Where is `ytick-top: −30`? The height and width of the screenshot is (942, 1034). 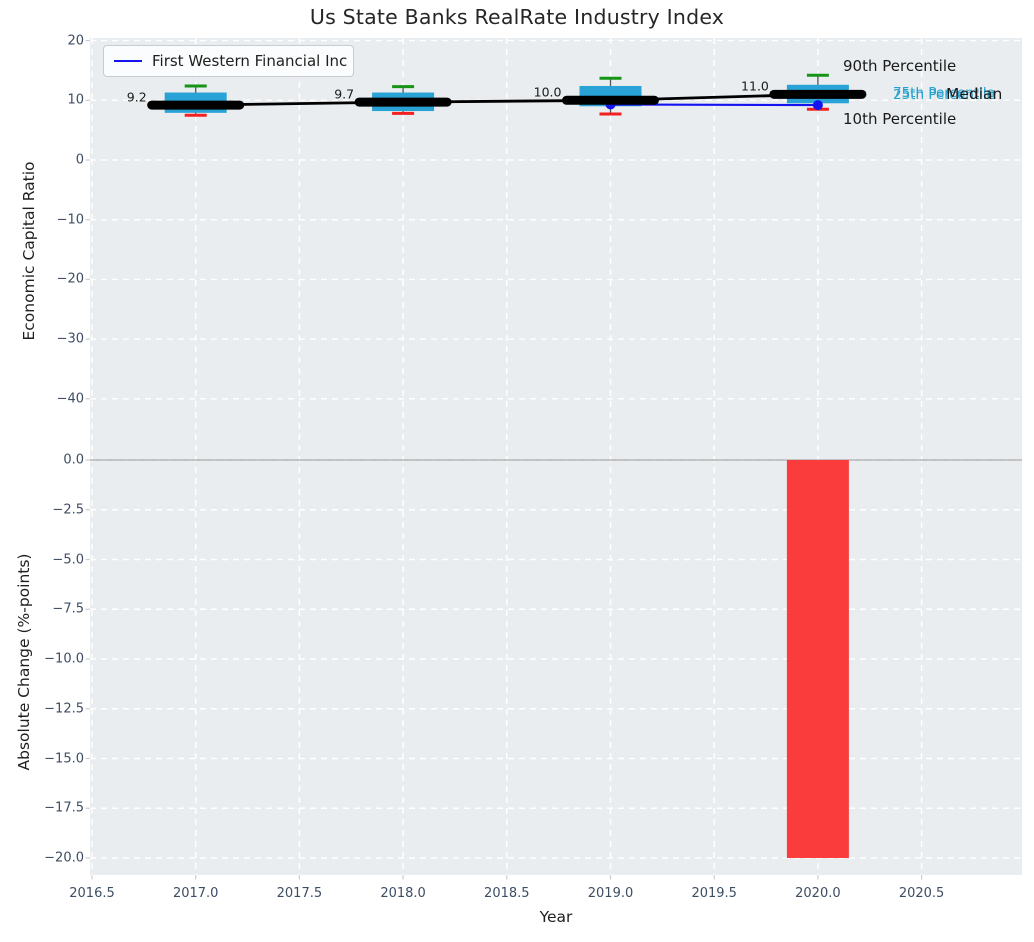 ytick-top: −30 is located at coordinates (70, 339).